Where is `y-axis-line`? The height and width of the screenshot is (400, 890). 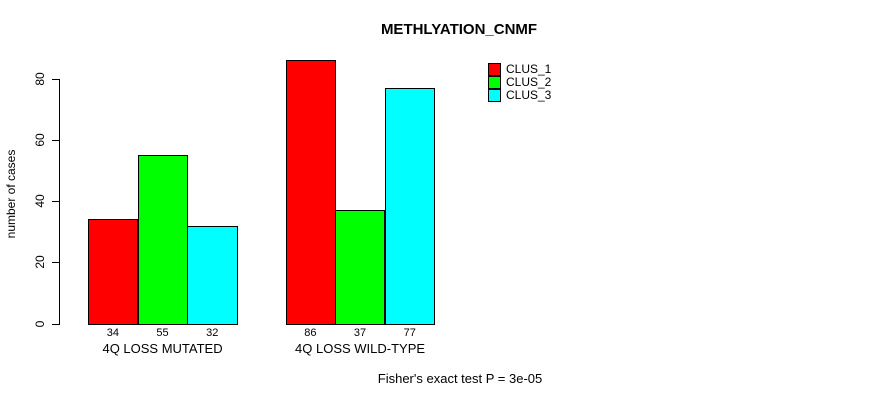
y-axis-line is located at coordinates (59, 201).